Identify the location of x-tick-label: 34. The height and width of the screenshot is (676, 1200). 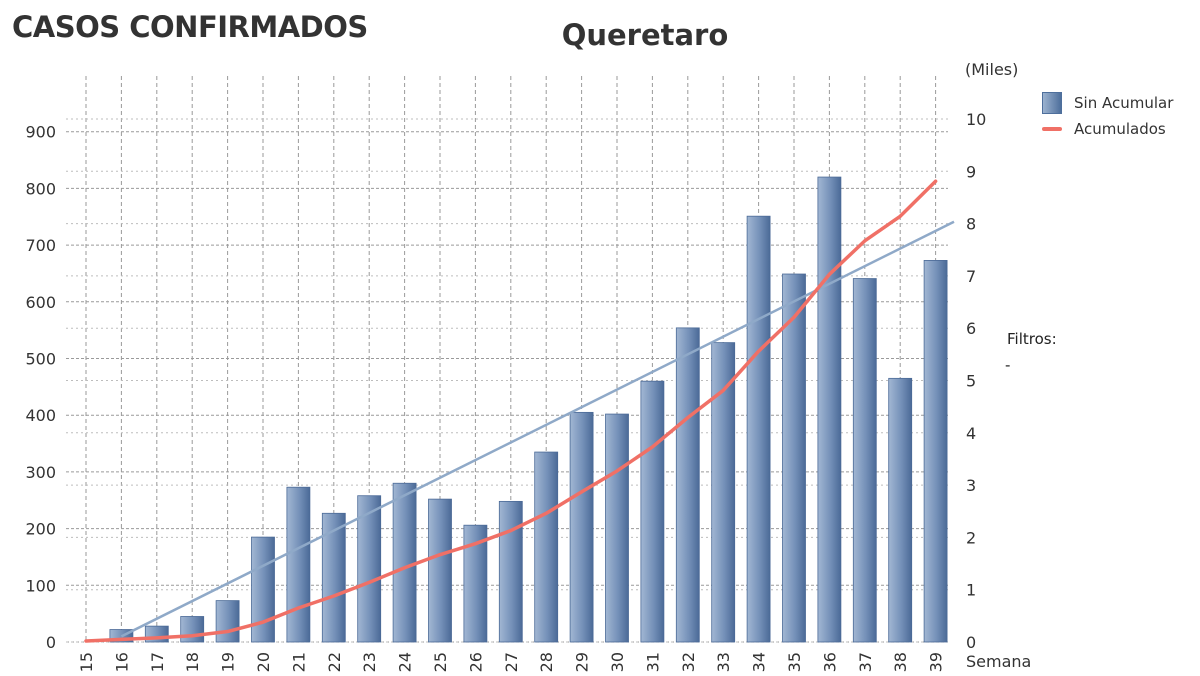
(759, 662).